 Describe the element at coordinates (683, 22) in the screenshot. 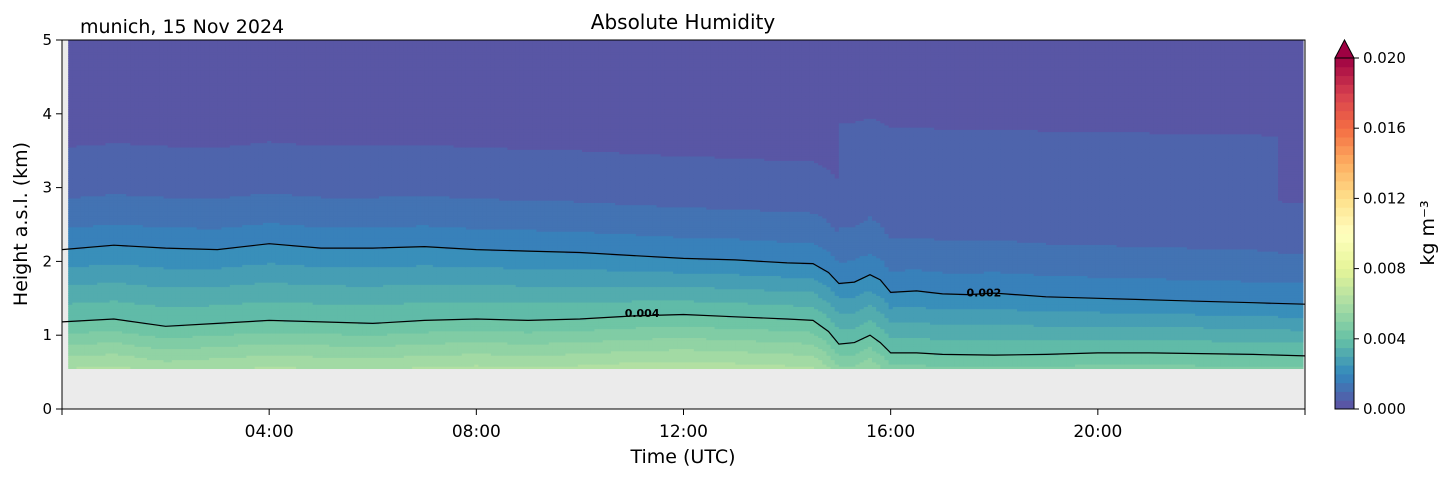

I see `chart-title: Absolute Humidity` at that location.